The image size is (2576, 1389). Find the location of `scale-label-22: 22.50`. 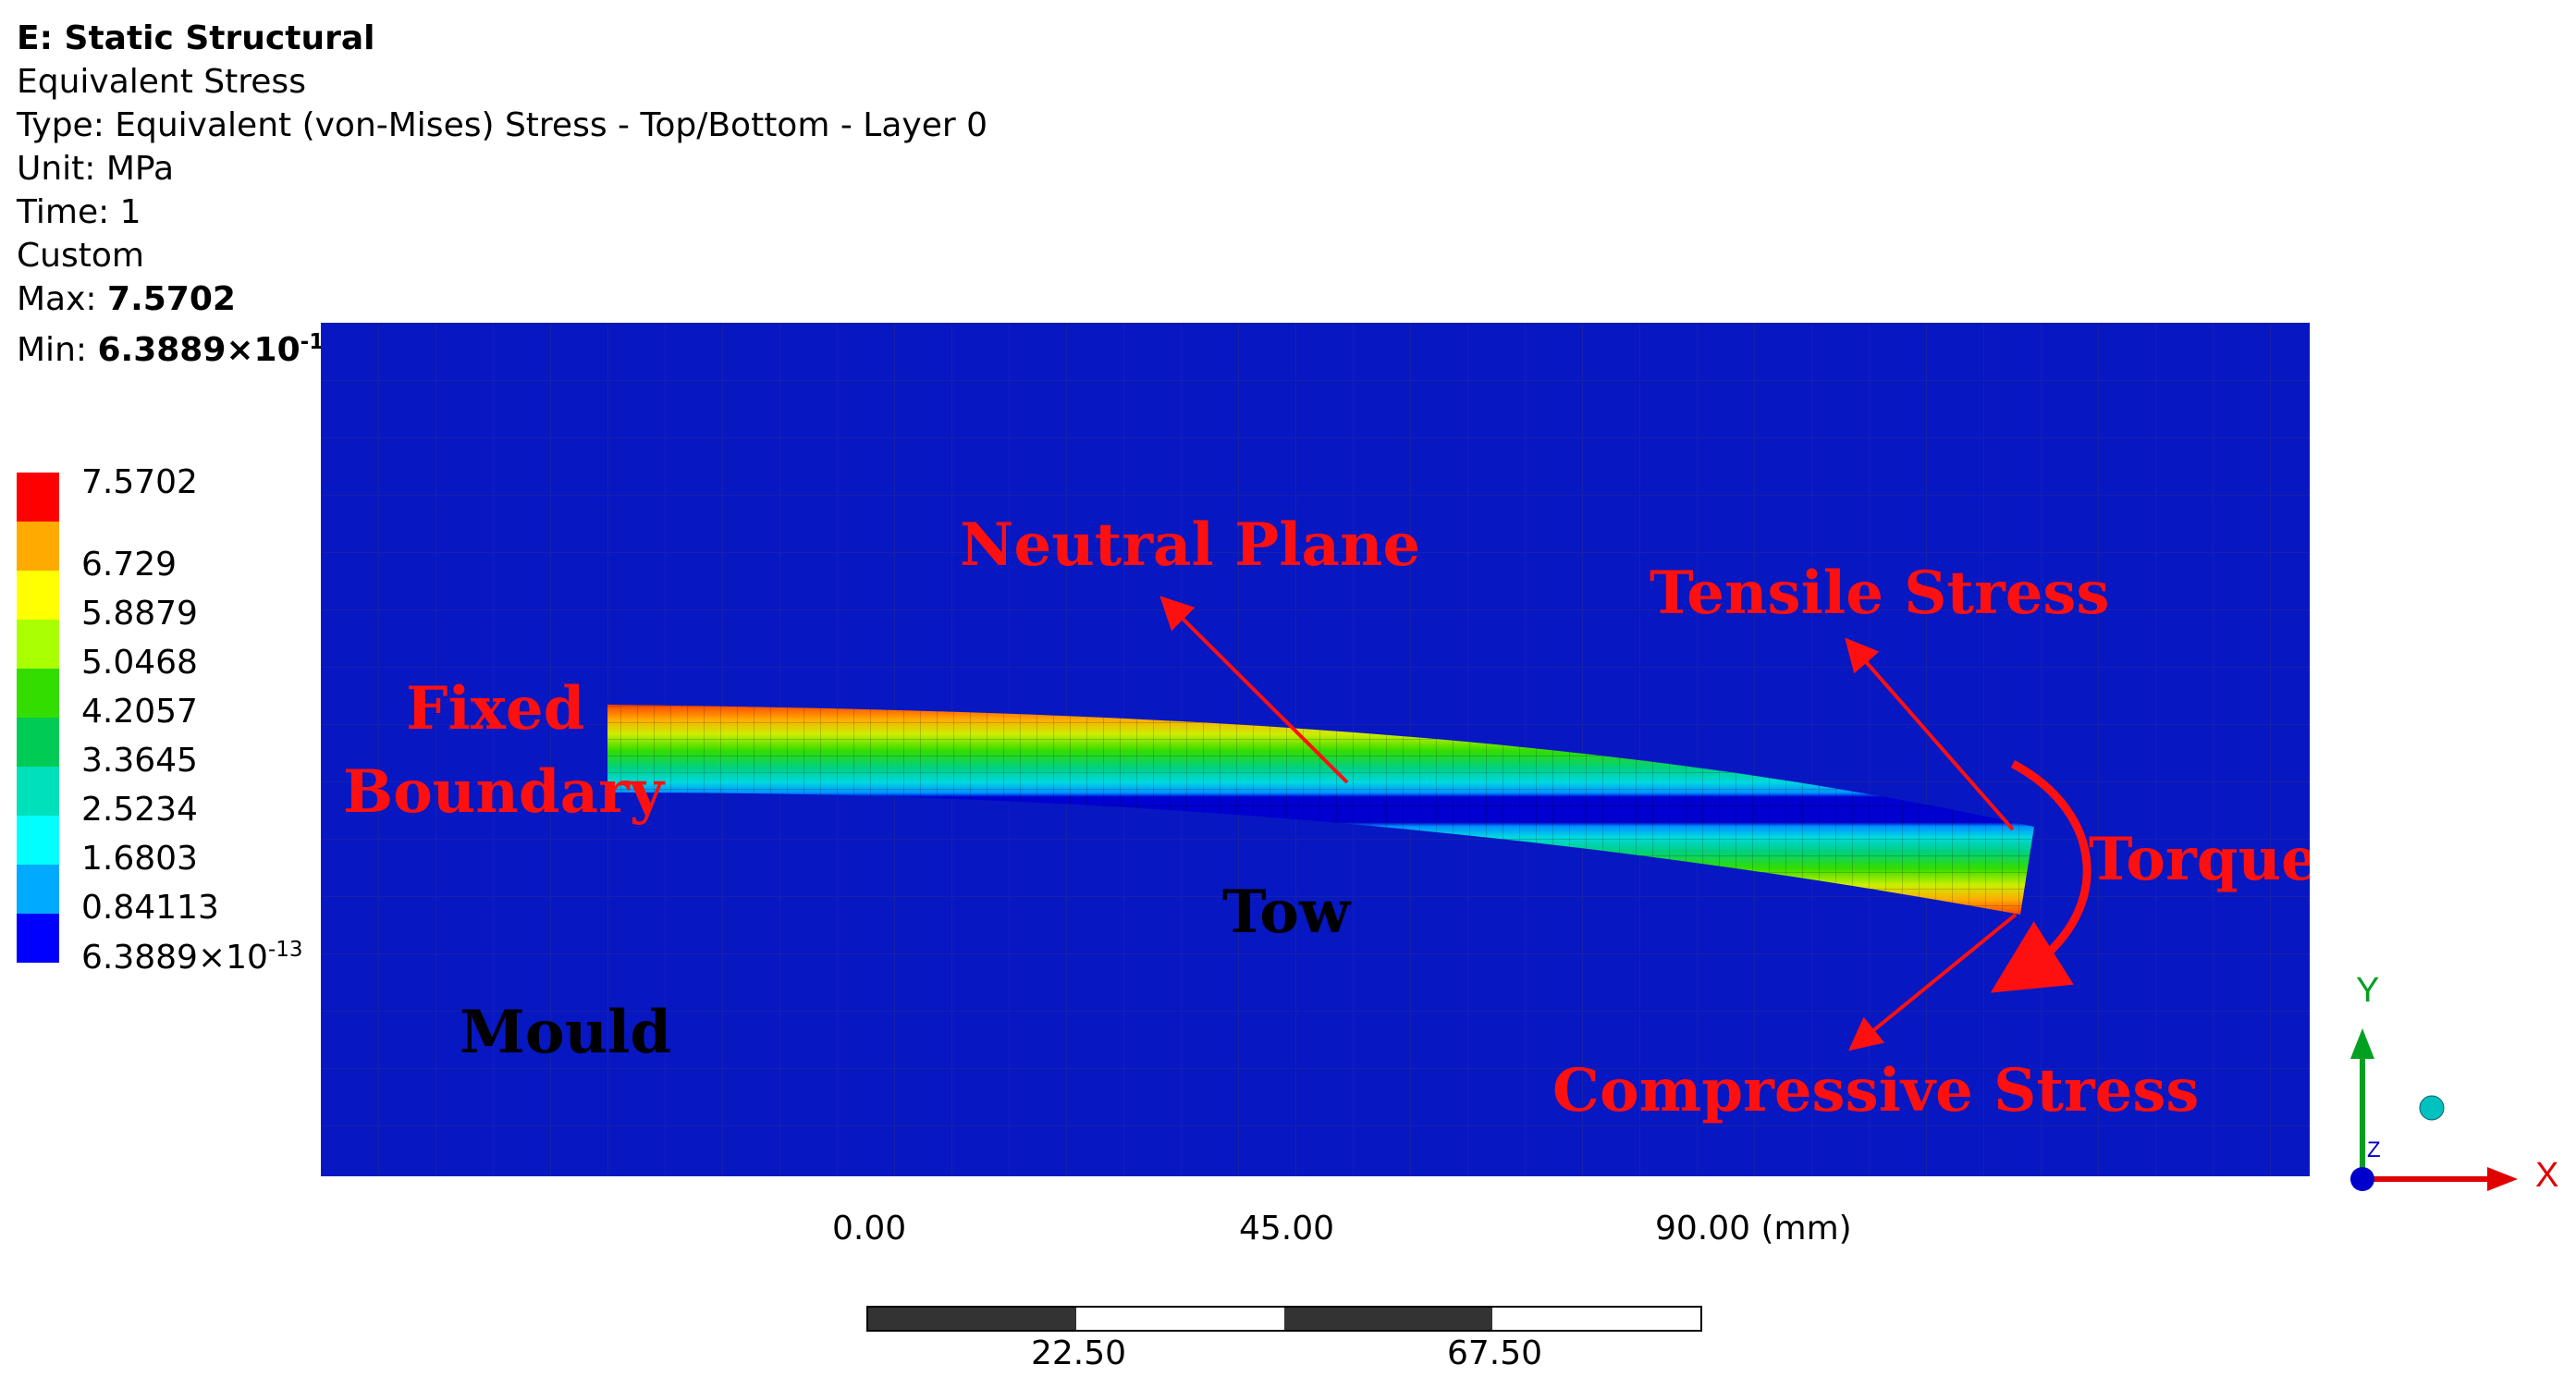

scale-label-22: 22.50 is located at coordinates (1079, 1353).